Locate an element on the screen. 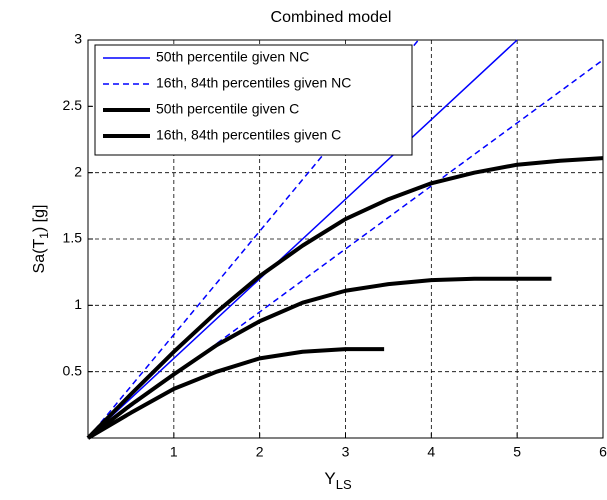 This screenshot has width=607, height=500. legend-label: 50th percentile given C is located at coordinates (227, 109).